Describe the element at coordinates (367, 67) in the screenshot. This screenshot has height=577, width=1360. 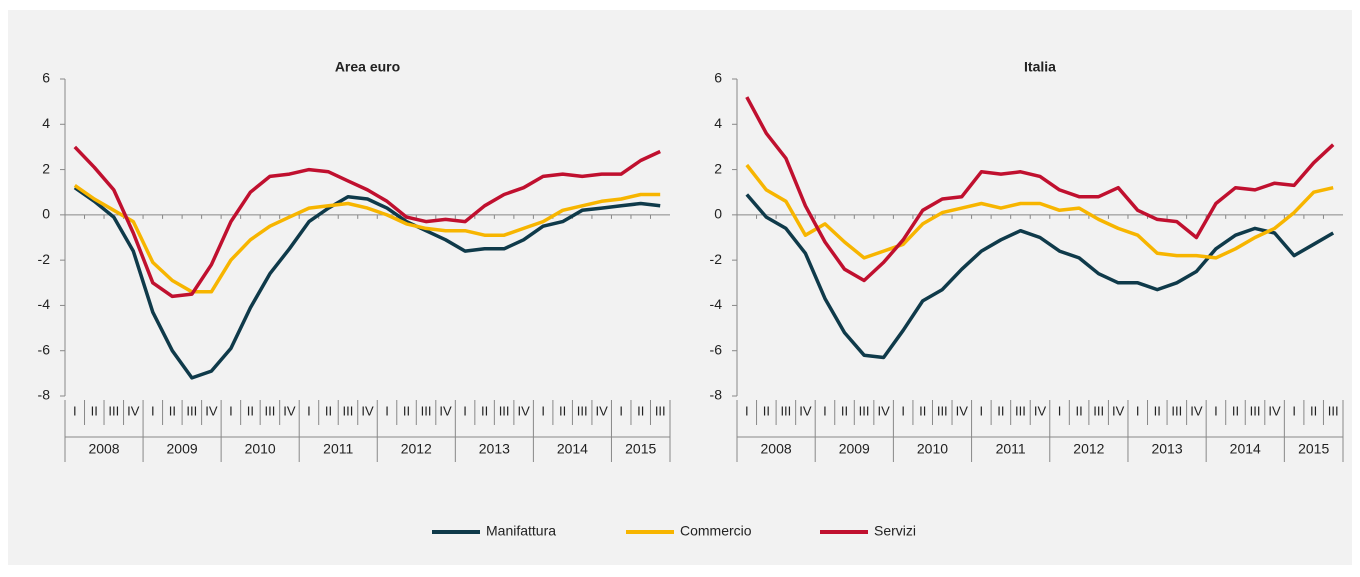
I see `chart-title: Area euro` at that location.